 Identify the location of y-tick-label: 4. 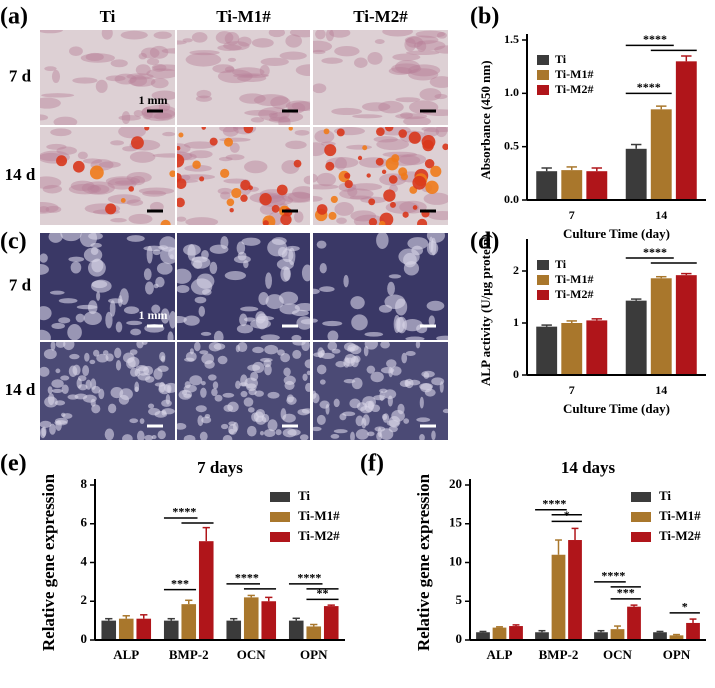
(84, 560).